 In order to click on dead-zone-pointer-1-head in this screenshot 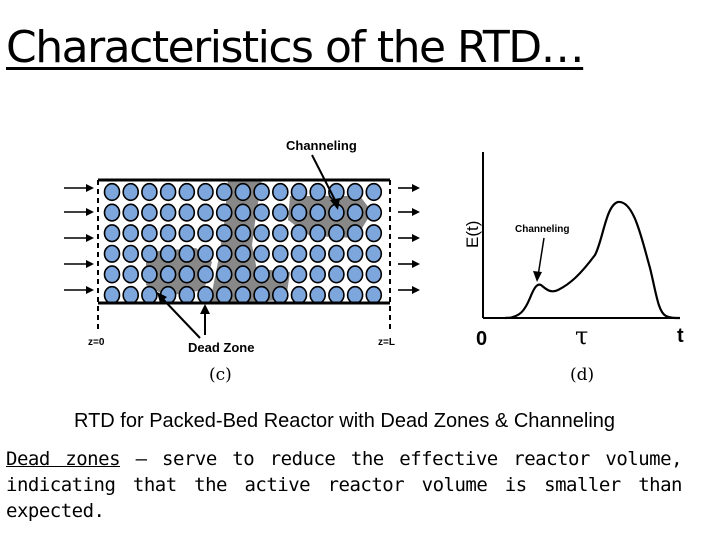, I will do `click(205, 309)`.